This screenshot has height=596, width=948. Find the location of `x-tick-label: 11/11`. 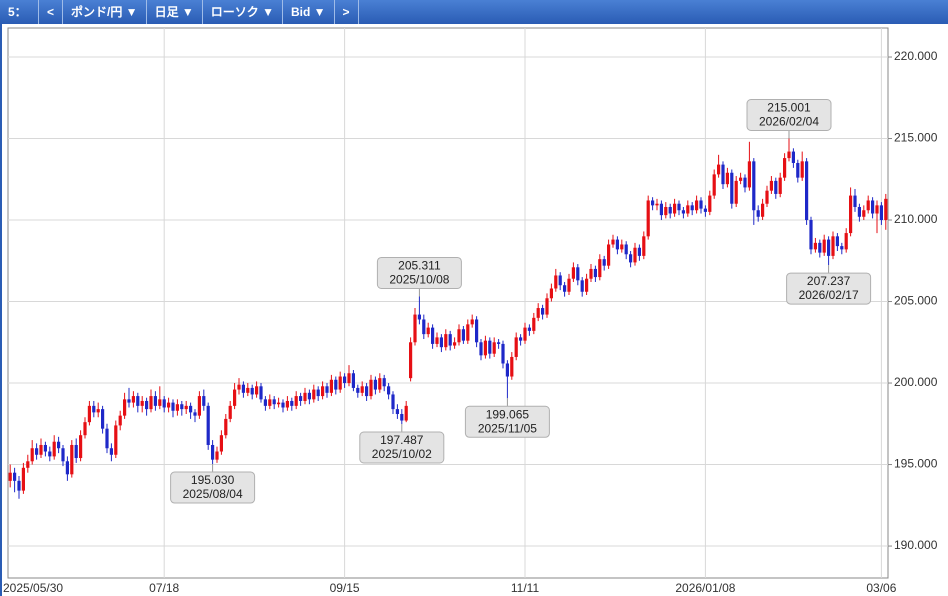

x-tick-label: 11/11 is located at coordinates (525, 588).